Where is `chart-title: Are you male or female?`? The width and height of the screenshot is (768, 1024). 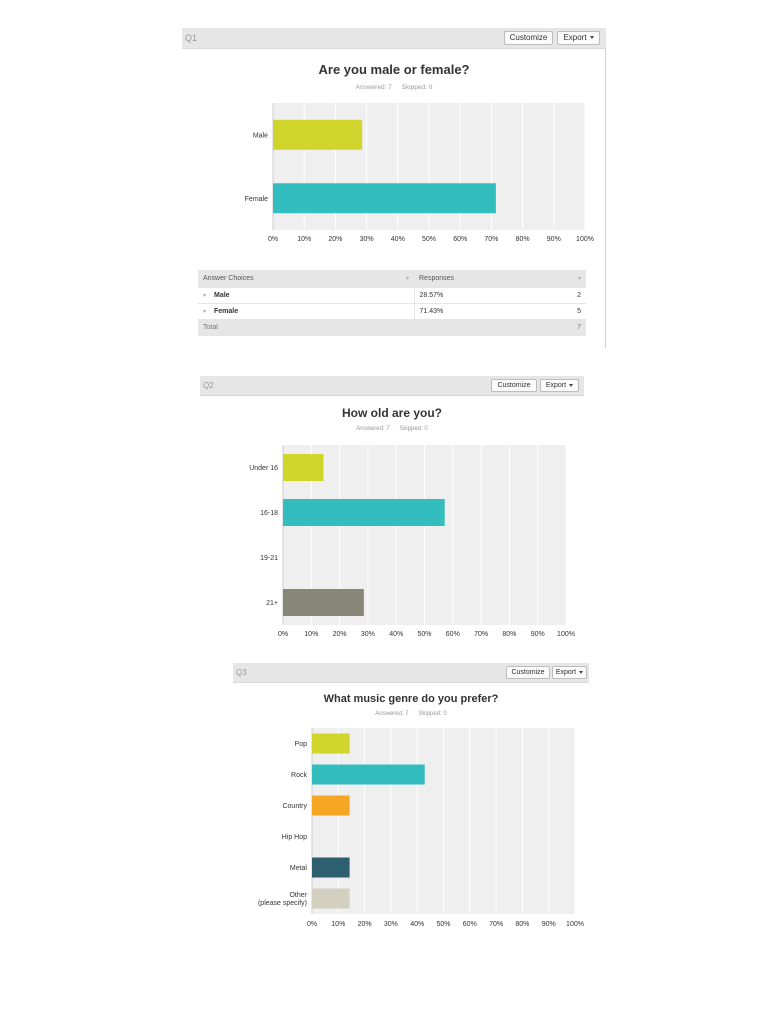
chart-title: Are you male or female? is located at coordinates (394, 69).